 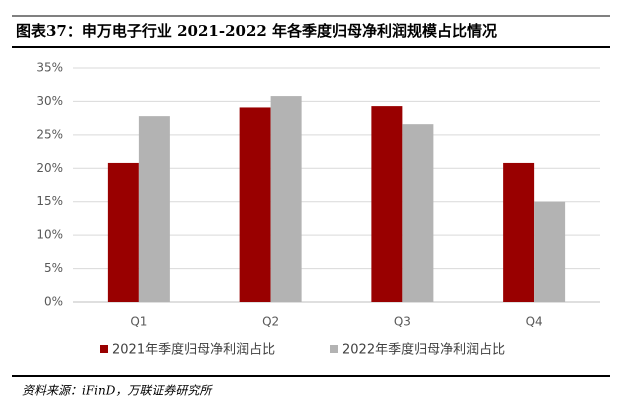 I want to click on chart-title: 图表37：申万电子行业 2021-2022 年各季度归母净利润规模占比情况, so click(x=256, y=31).